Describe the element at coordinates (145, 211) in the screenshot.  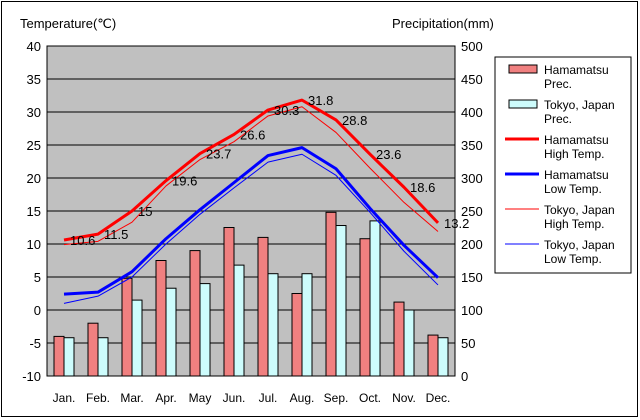
I see `data-label: 15` at that location.